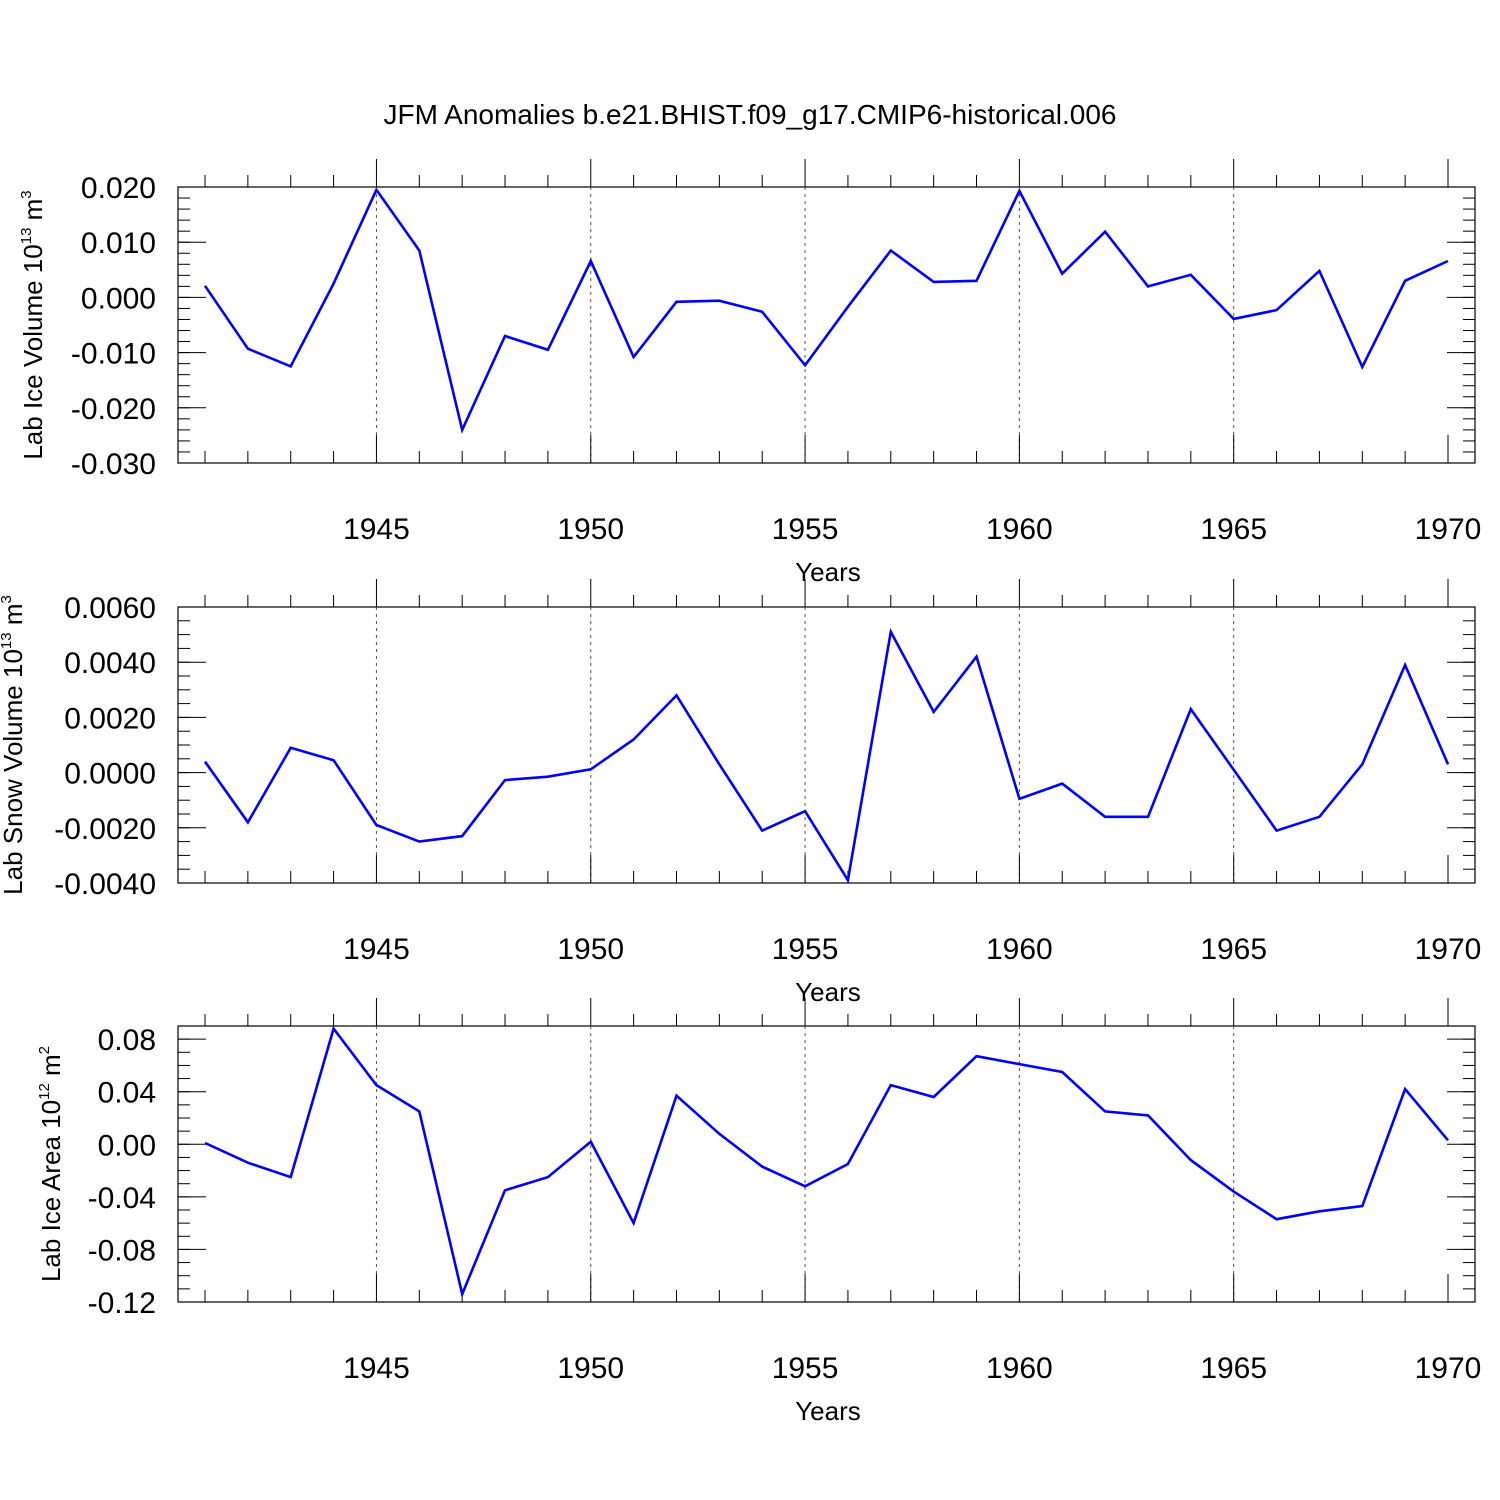  I want to click on y-tick-label: -0.04, so click(122, 1198).